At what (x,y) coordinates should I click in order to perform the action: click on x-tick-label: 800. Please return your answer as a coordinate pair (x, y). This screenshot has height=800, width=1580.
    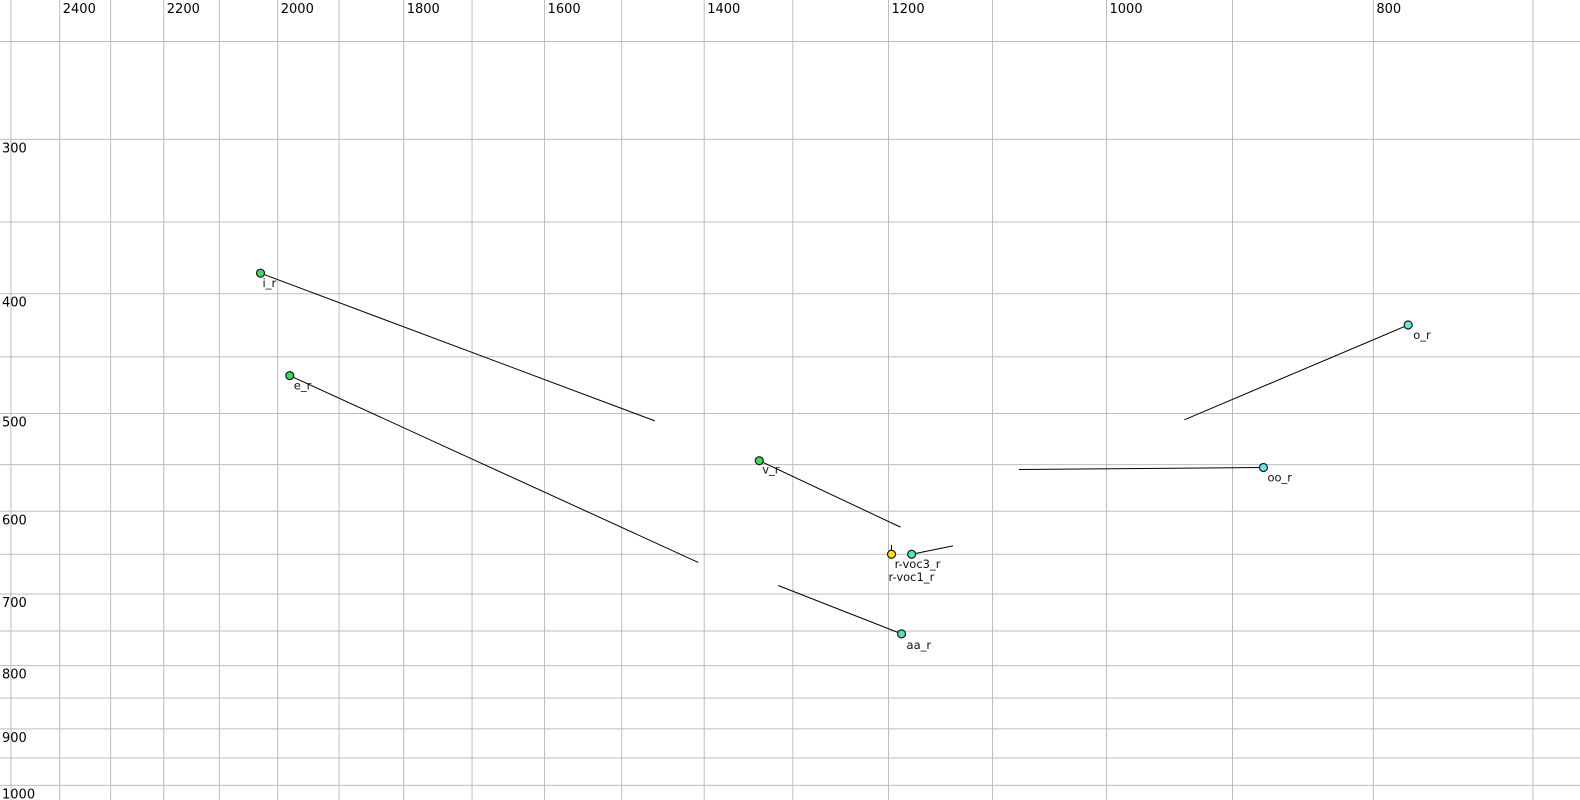
    Looking at the image, I should click on (1388, 9).